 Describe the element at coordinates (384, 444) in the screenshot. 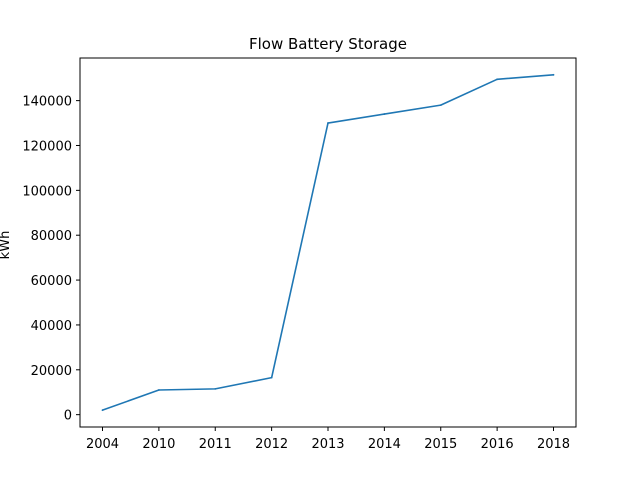

I see `x-tick-label: 2014` at that location.